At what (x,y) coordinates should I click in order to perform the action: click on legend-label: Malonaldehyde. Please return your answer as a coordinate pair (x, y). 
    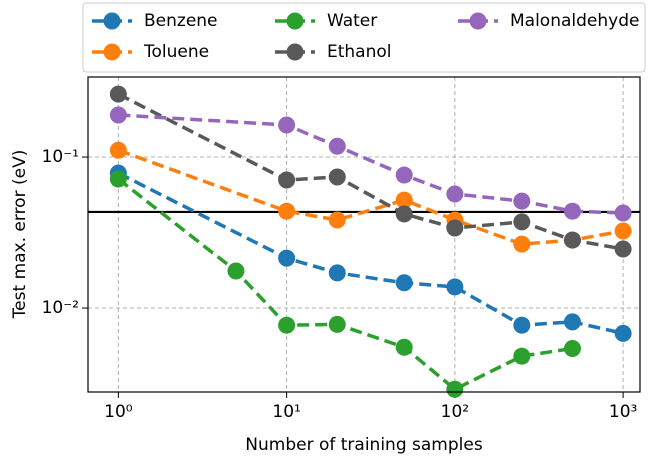
    Looking at the image, I should click on (574, 21).